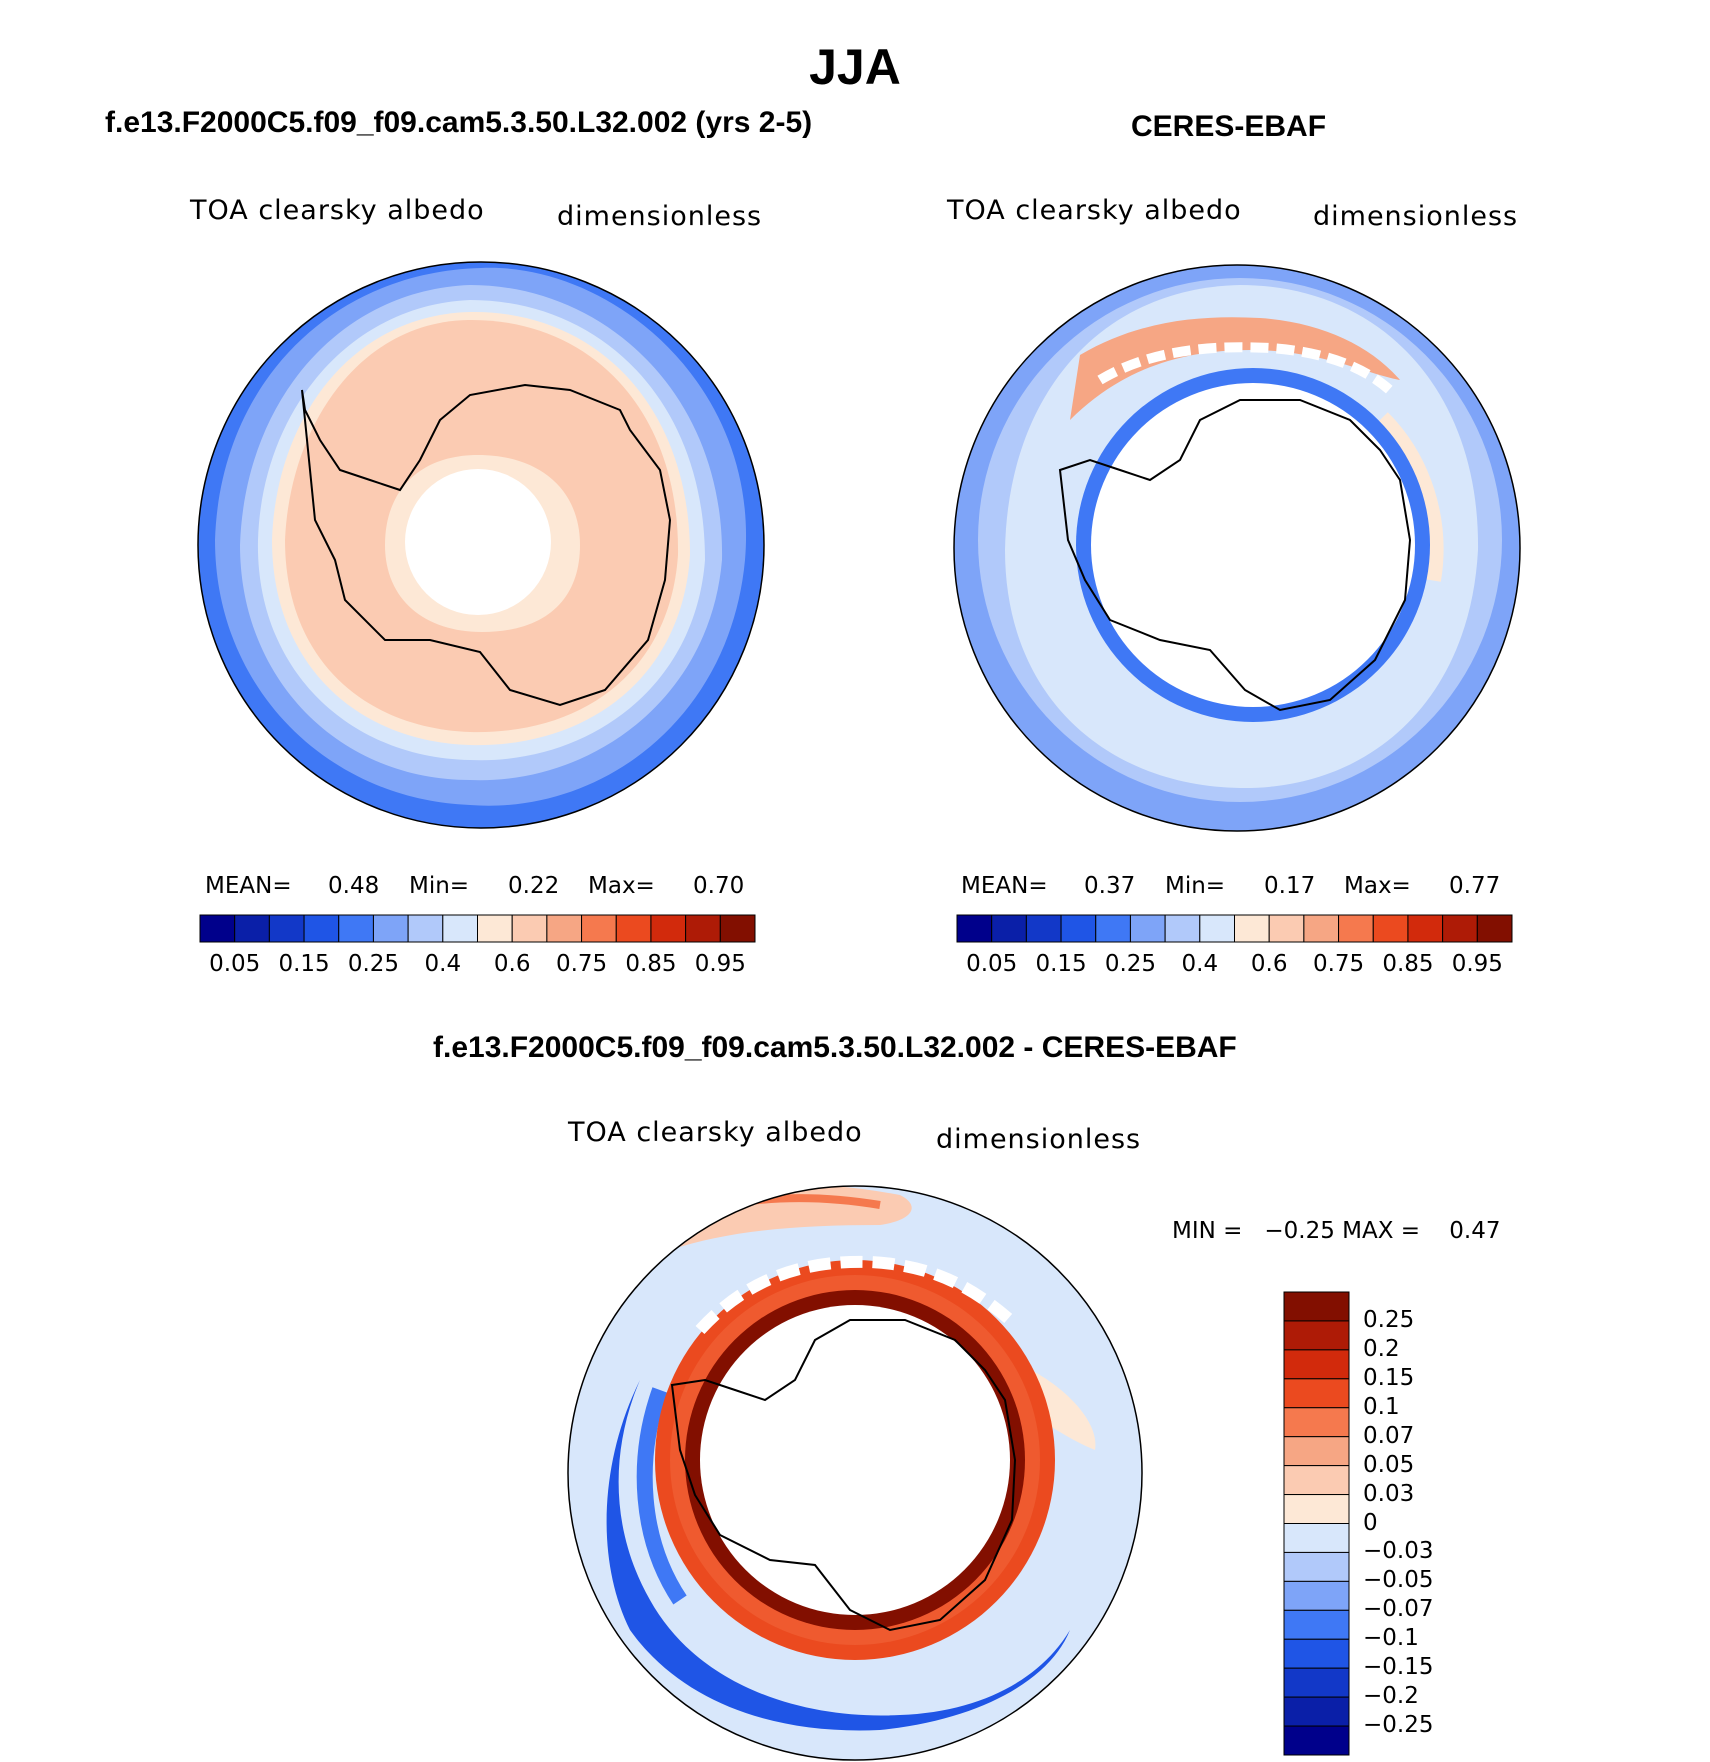 The width and height of the screenshot is (1710, 1762). Describe the element at coordinates (1110, 886) in the screenshot. I see `panel2-mean-value: 0.37` at that location.